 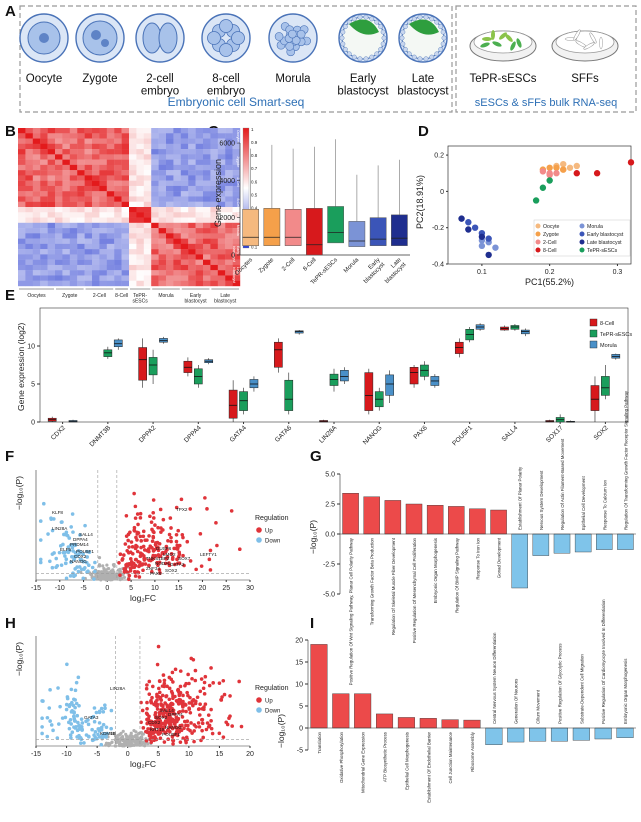 I want to click on y-tick-label: 6000, so click(x=227, y=144).